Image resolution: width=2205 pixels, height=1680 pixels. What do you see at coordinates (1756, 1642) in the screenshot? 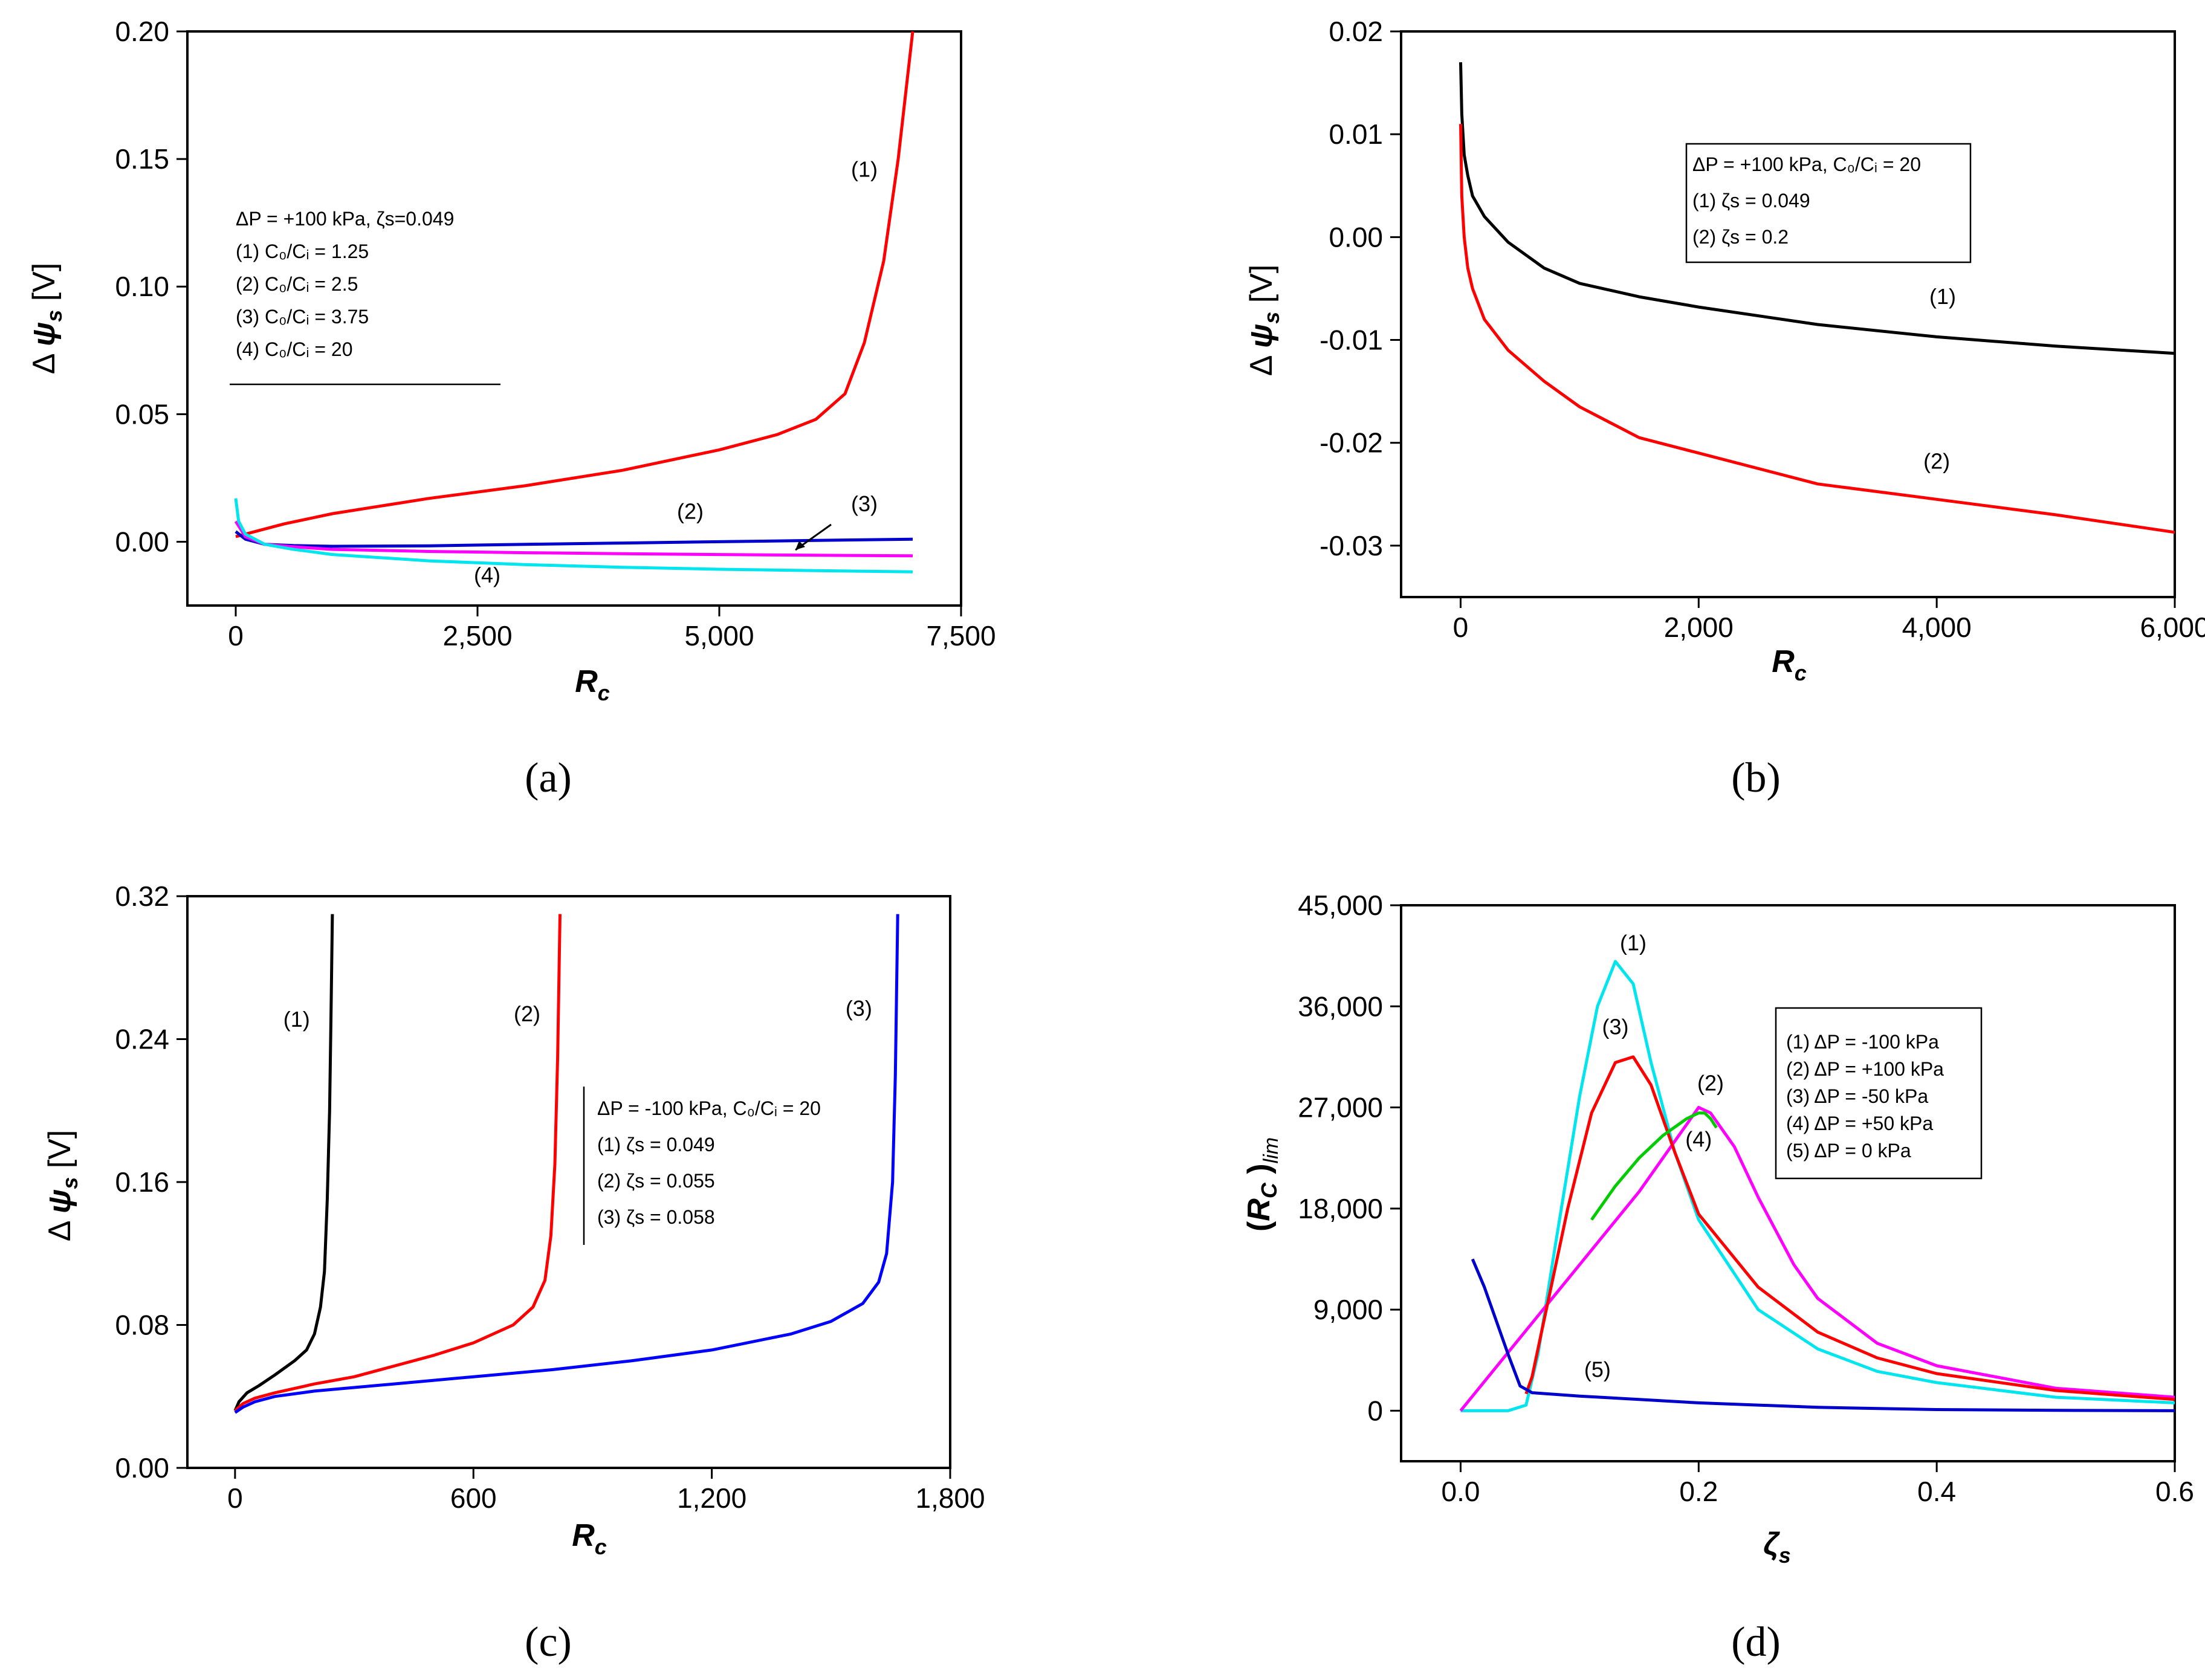
I see `panel-caption: (d)` at bounding box center [1756, 1642].